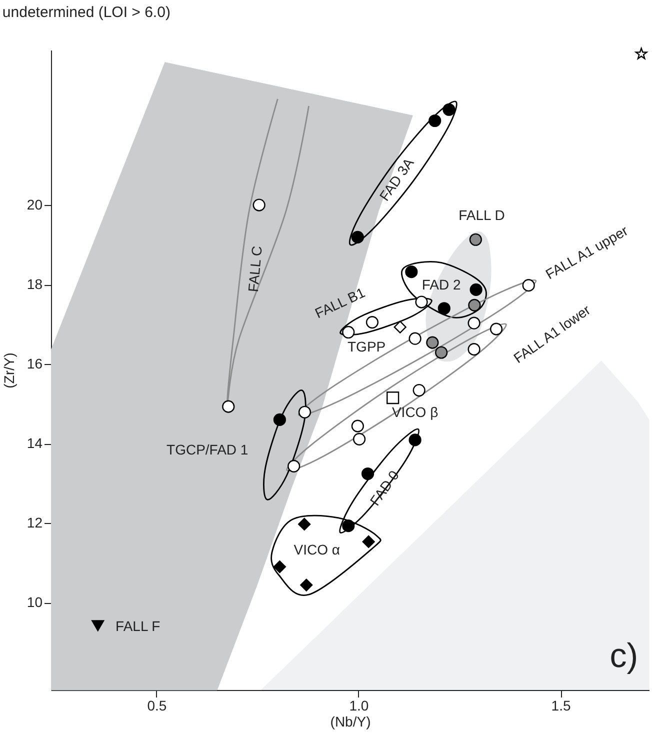 The width and height of the screenshot is (652, 741). I want to click on annotation: VICO α, so click(317, 549).